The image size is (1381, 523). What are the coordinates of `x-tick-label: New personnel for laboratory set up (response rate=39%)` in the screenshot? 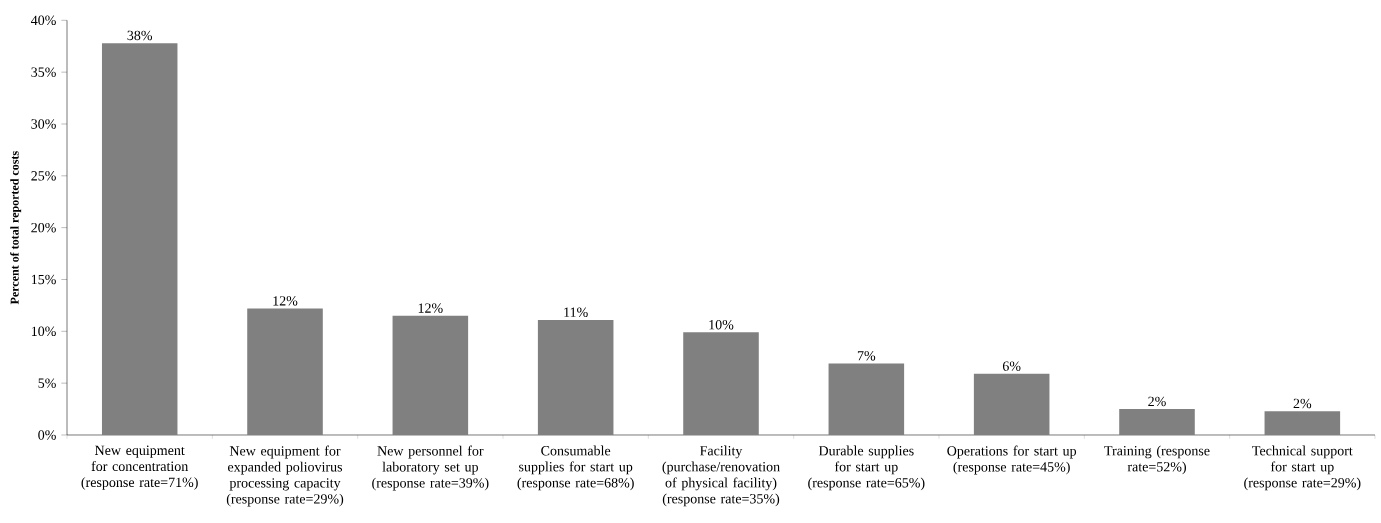 It's located at (430, 468).